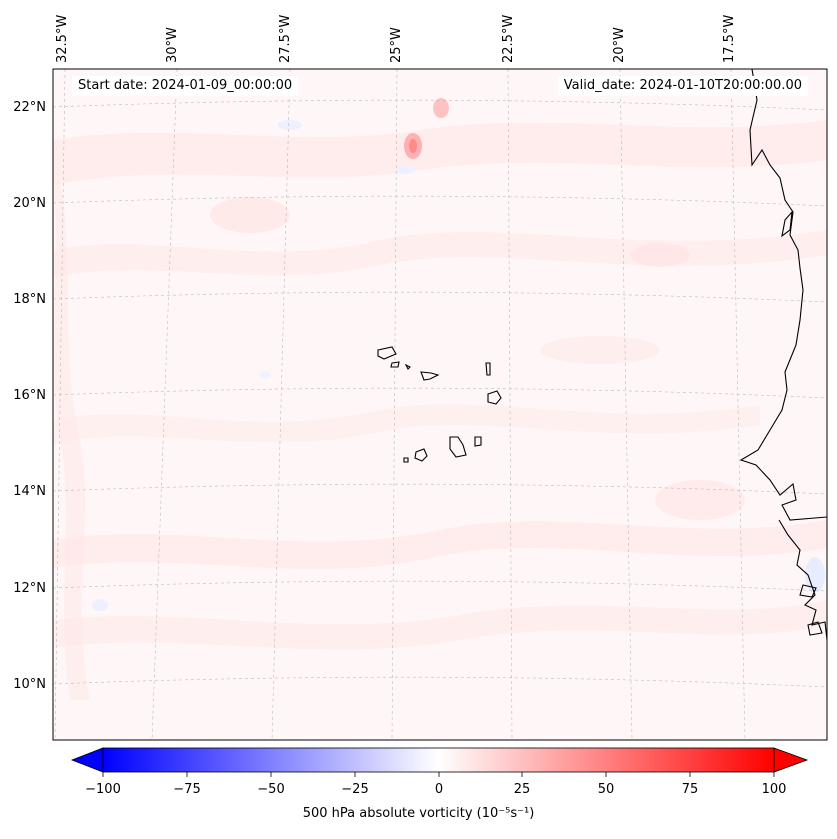  Describe the element at coordinates (29, 299) in the screenshot. I see `lat-label-18n: 18°N` at that location.